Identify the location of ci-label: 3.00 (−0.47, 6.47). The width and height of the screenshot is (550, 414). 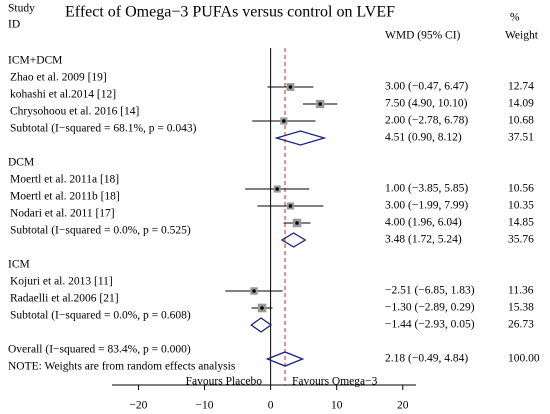
(426, 87).